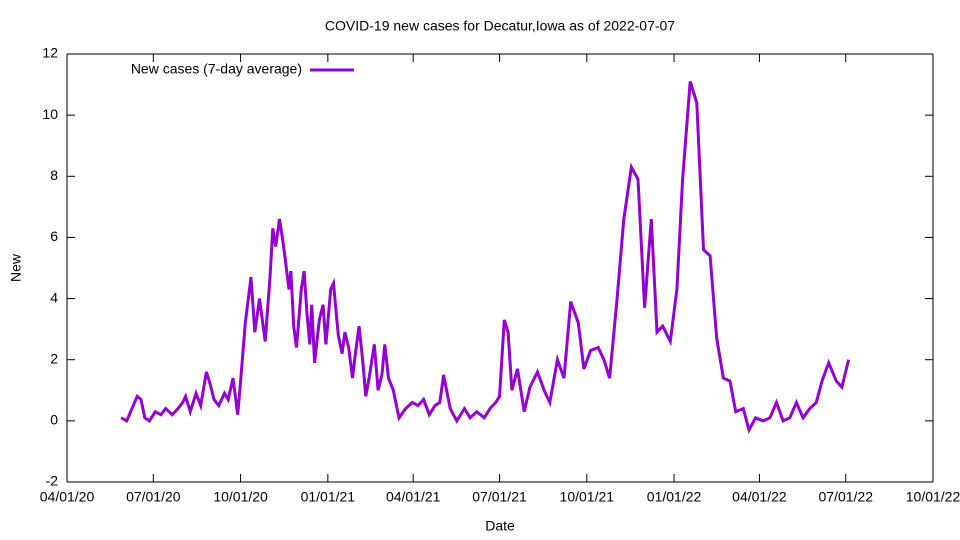 Image resolution: width=960 pixels, height=540 pixels. What do you see at coordinates (52, 481) in the screenshot?
I see `y-tick-label: -2` at bounding box center [52, 481].